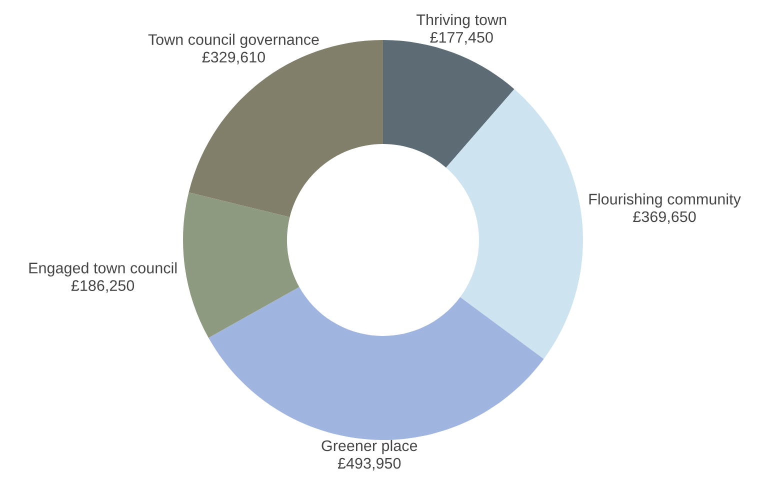 This screenshot has height=485, width=761. Describe the element at coordinates (102, 286) in the screenshot. I see `data-label: £186,250` at that location.